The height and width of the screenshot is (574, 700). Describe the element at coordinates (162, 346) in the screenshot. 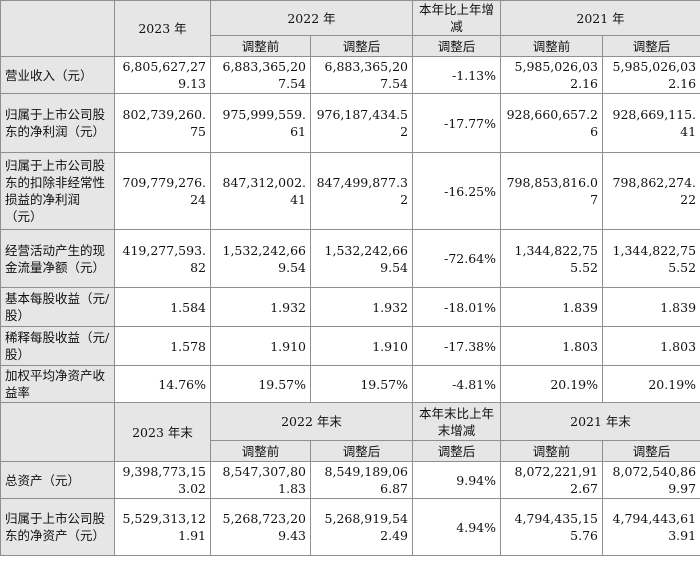

I see `cell-2023: 1.578` at that location.